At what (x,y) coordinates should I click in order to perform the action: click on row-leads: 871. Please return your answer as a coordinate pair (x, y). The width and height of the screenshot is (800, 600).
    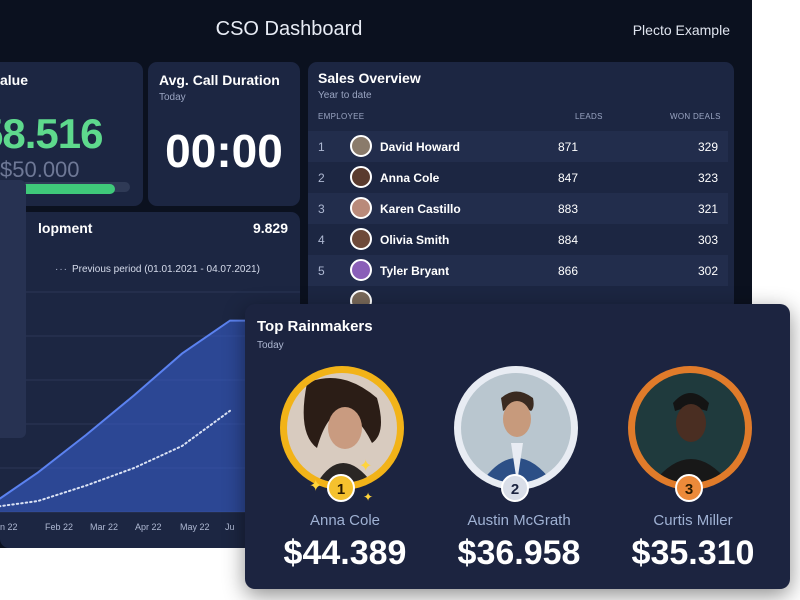
    Looking at the image, I should click on (567, 147).